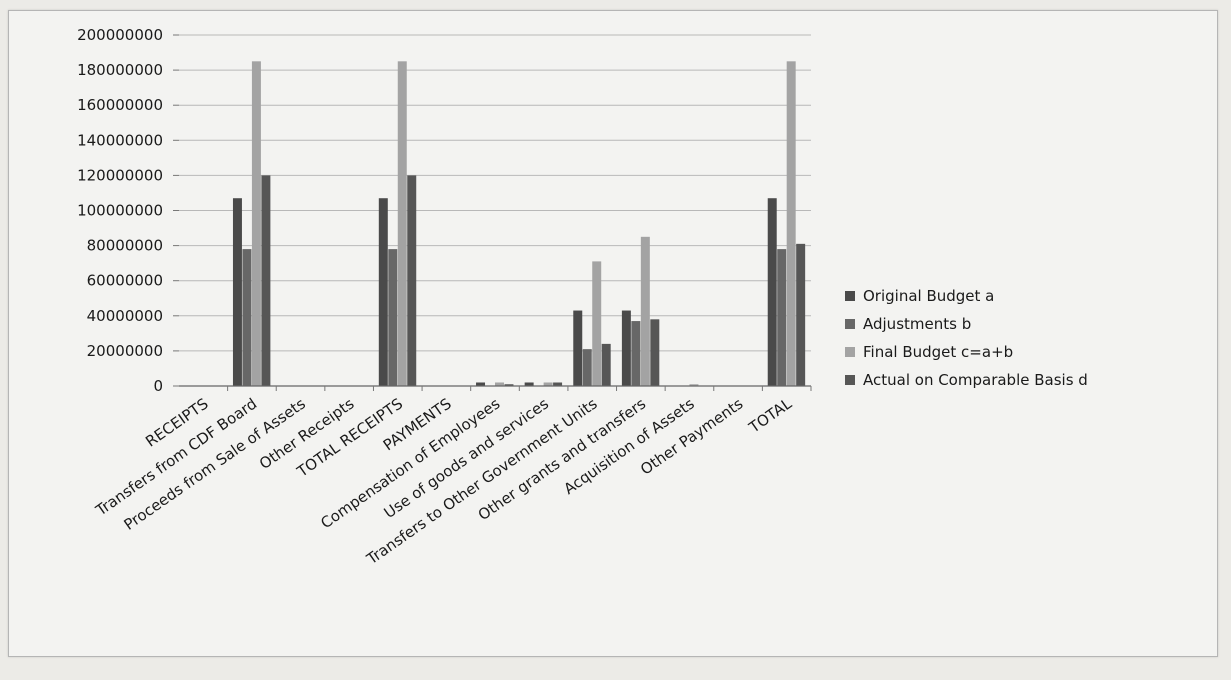  Describe the element at coordinates (975, 380) in the screenshot. I see `legend-label: Actual on Comparable Basis d` at that location.